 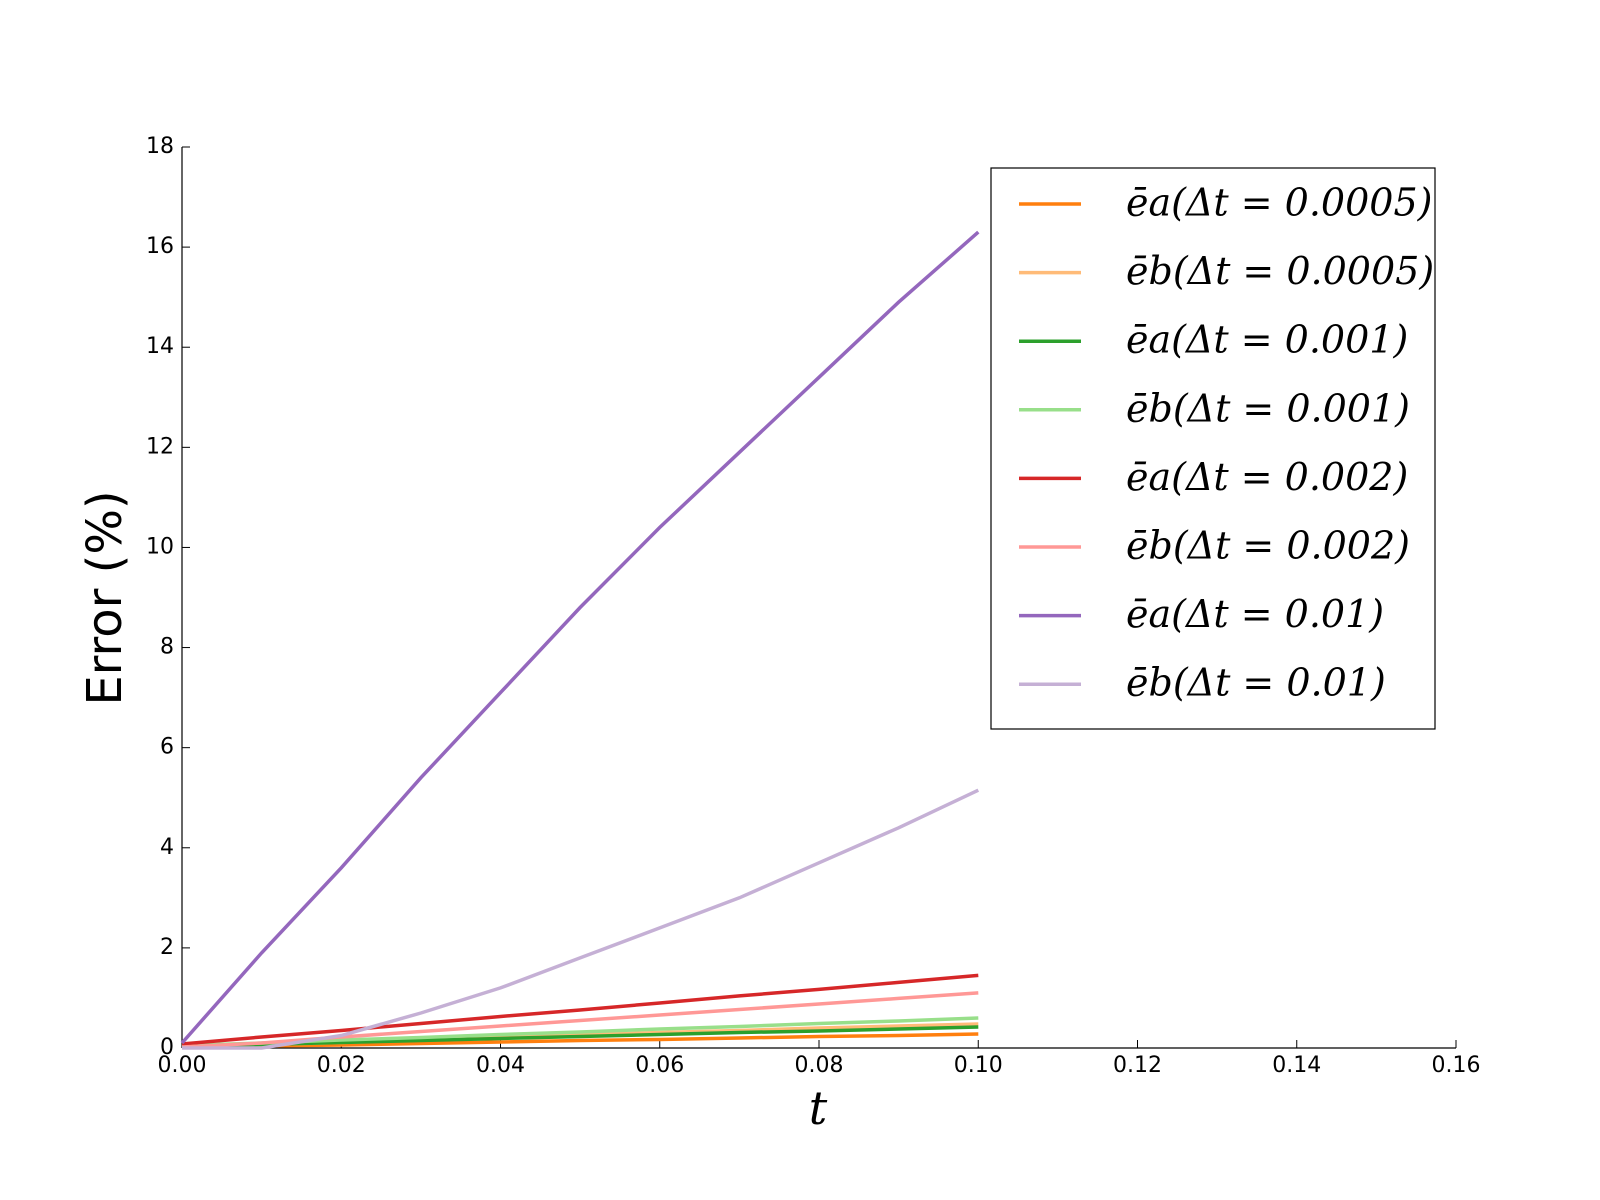 I want to click on y-tick-label: 10, so click(x=160, y=546).